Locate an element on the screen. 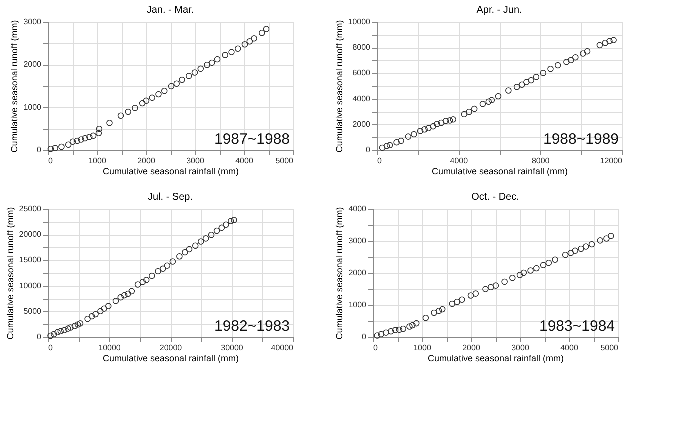 This screenshot has height=426, width=676. chart-title: Jul. - Sep. is located at coordinates (171, 197).